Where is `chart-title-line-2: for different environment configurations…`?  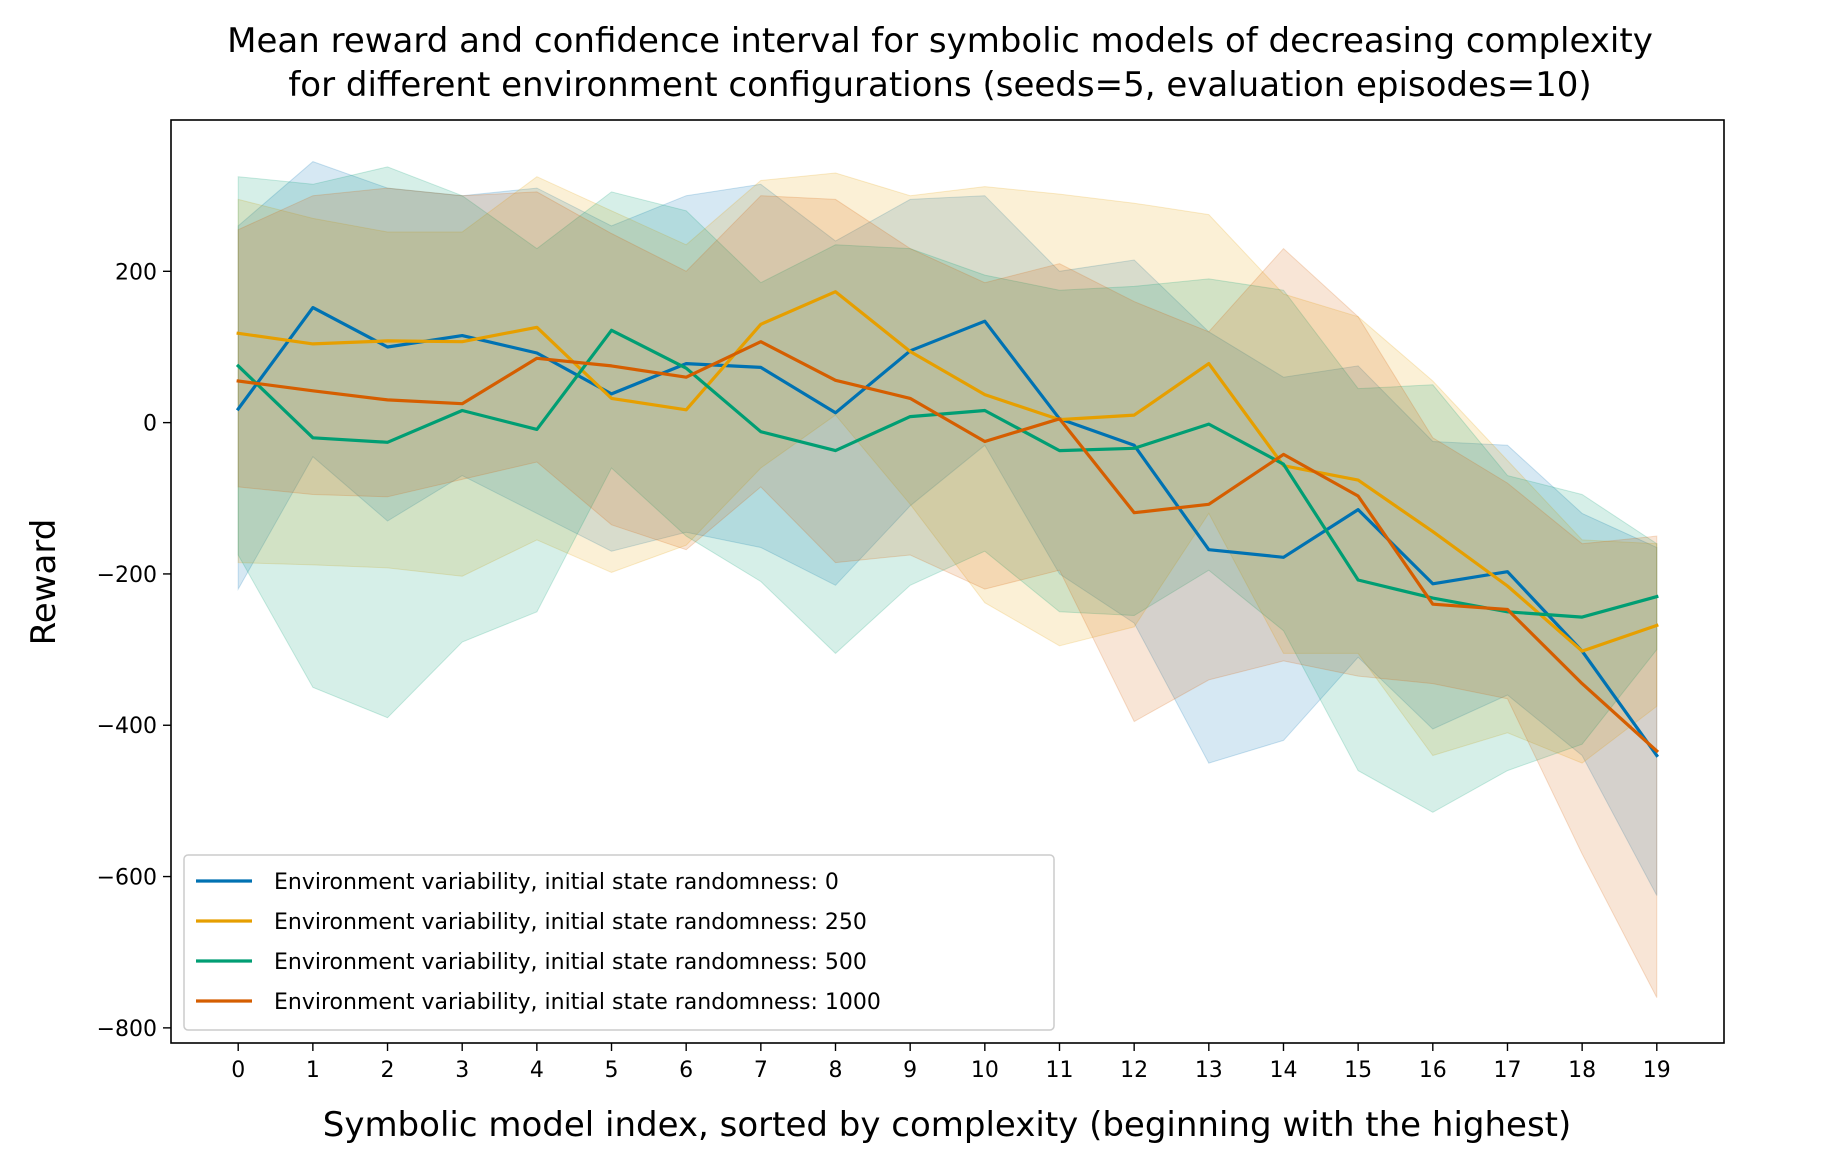 chart-title-line-2: for different environment configurations… is located at coordinates (939, 85).